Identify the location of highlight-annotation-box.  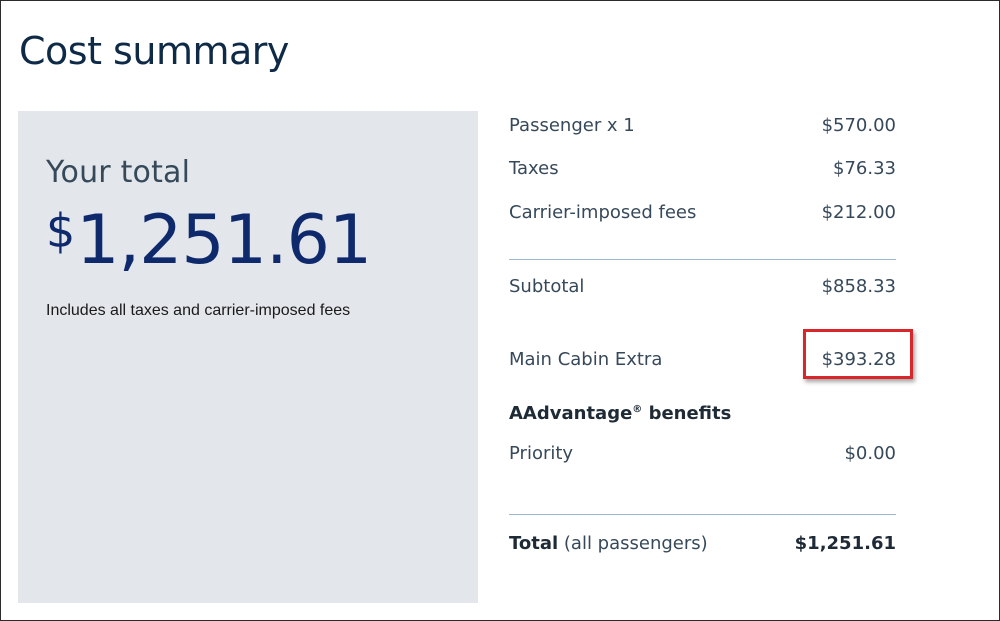
(858, 354).